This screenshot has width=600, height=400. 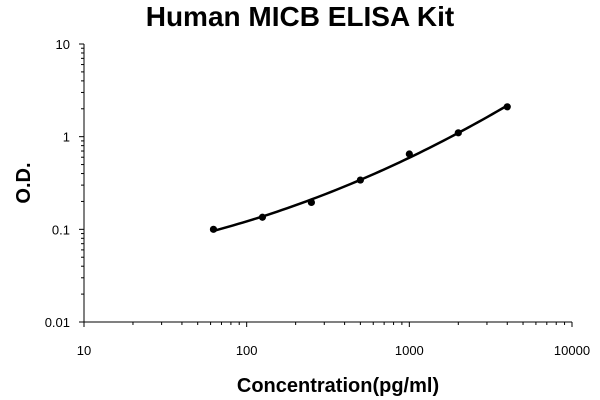 What do you see at coordinates (57, 322) in the screenshot?
I see `y-tick-label: 0.01` at bounding box center [57, 322].